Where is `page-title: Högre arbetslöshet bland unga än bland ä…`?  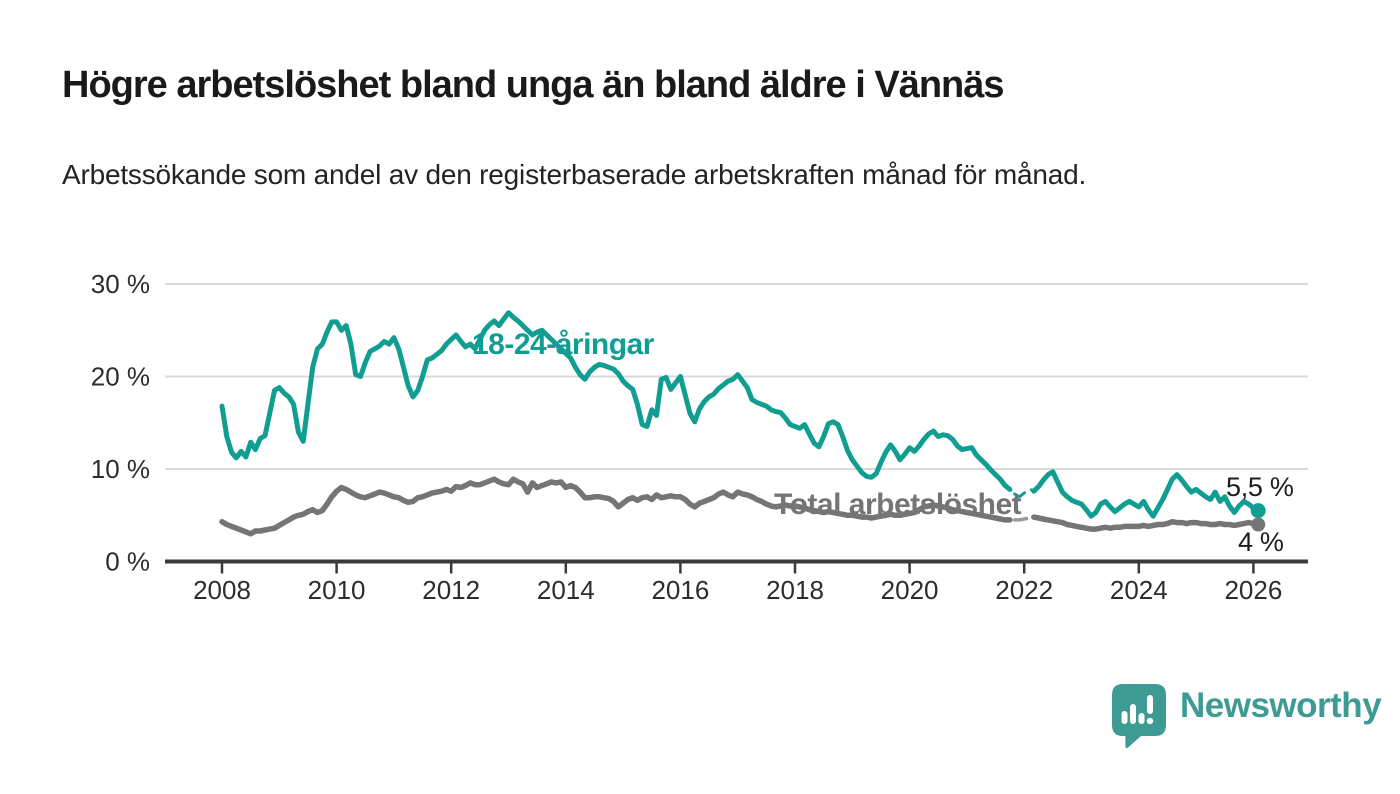
page-title: Högre arbetslöshet bland unga än bland ä… is located at coordinates (533, 85).